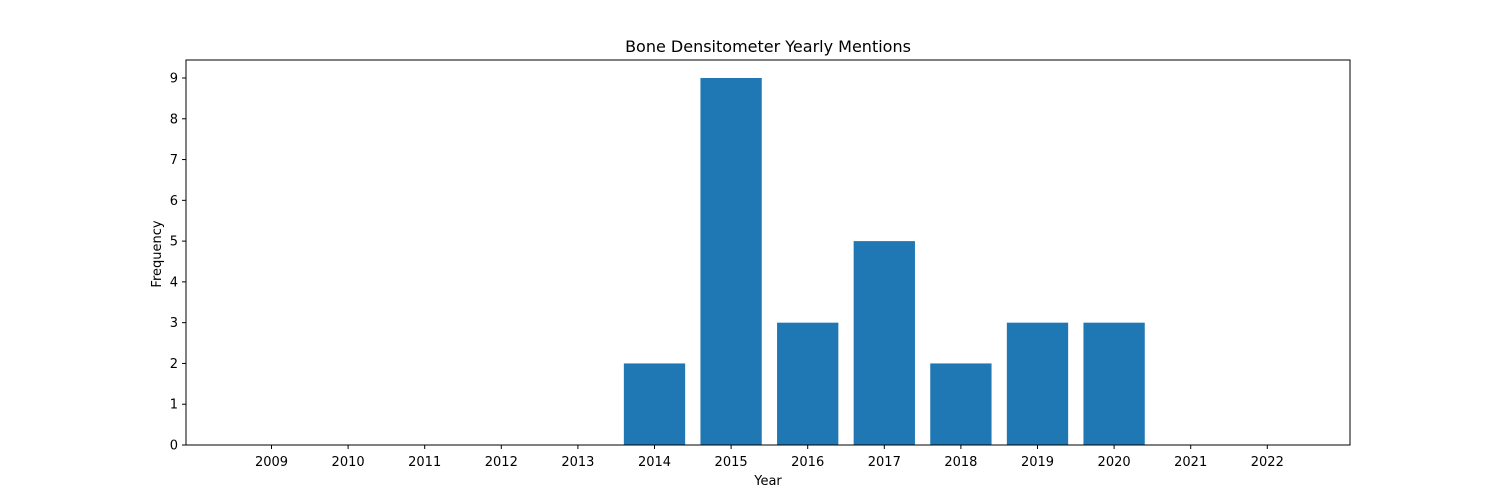 The height and width of the screenshot is (504, 1500). I want to click on bar-2017, so click(884, 343).